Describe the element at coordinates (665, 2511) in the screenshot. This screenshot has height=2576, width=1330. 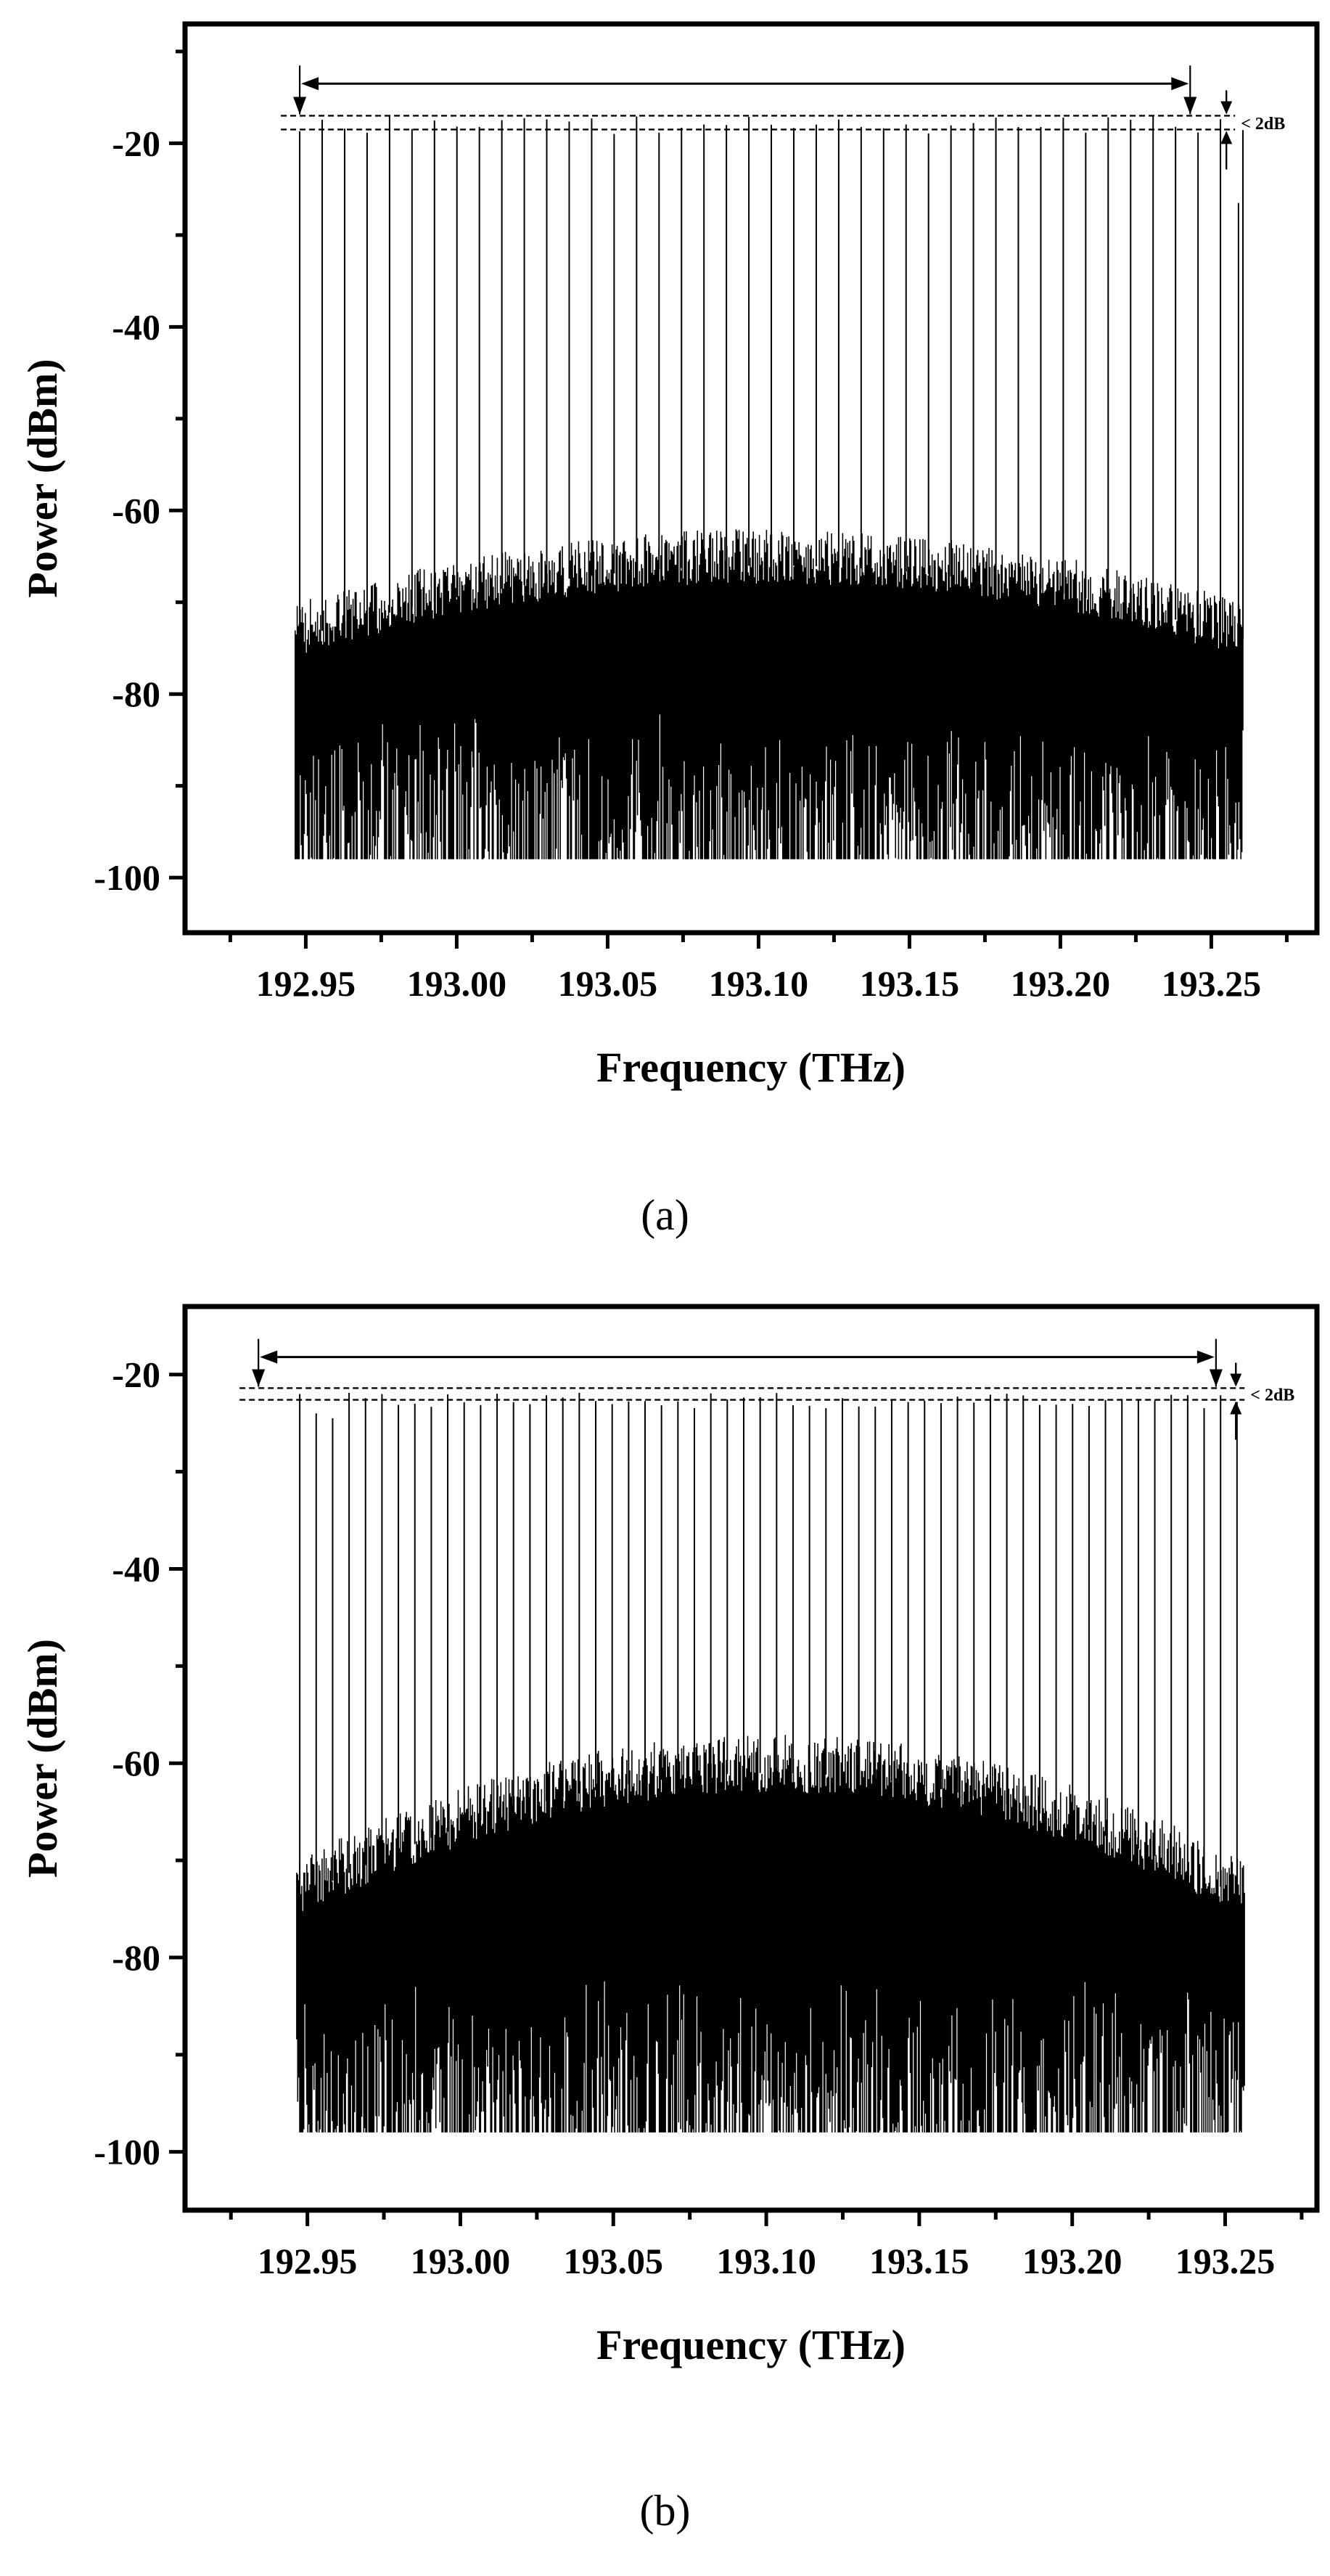
I see `caption-b: (b)` at that location.